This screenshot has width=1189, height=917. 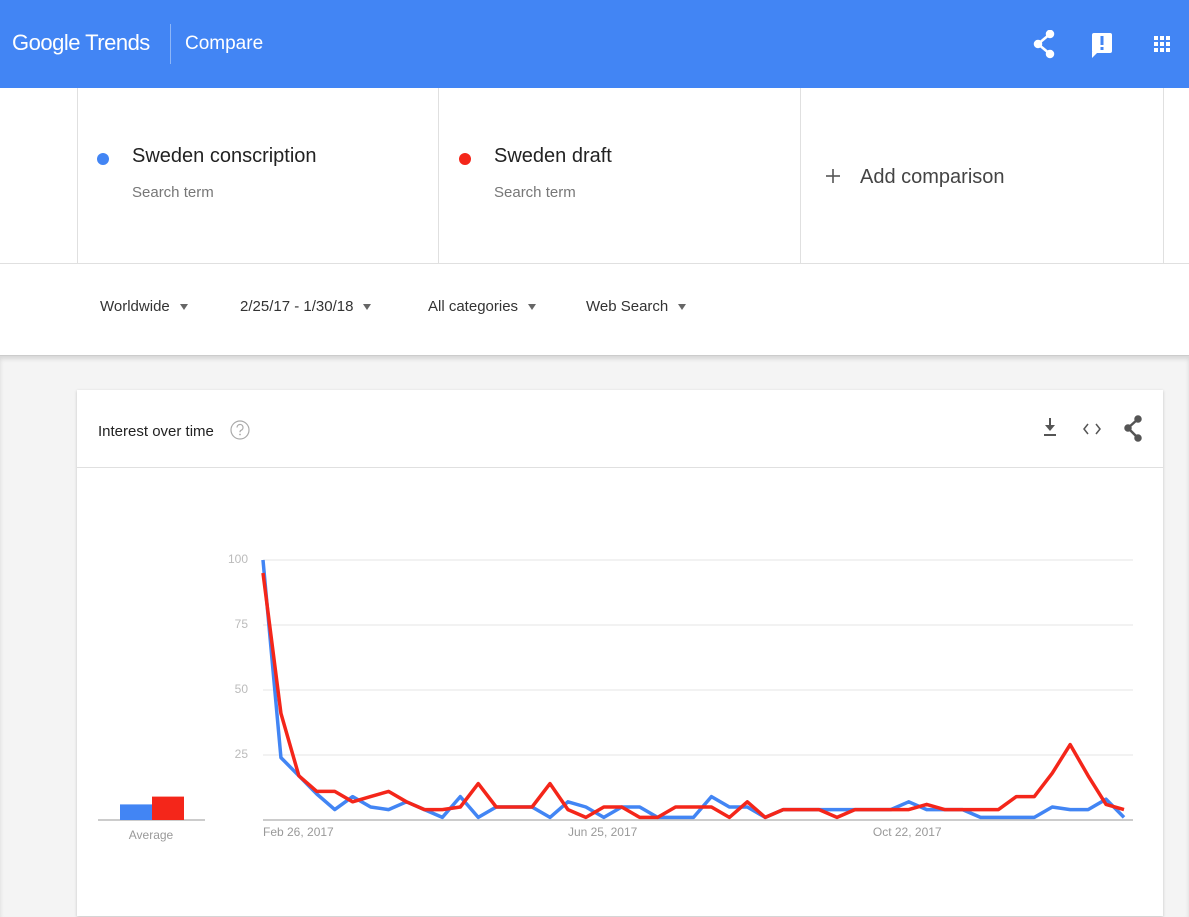 What do you see at coordinates (156, 431) in the screenshot?
I see `card-title: Interest over time` at bounding box center [156, 431].